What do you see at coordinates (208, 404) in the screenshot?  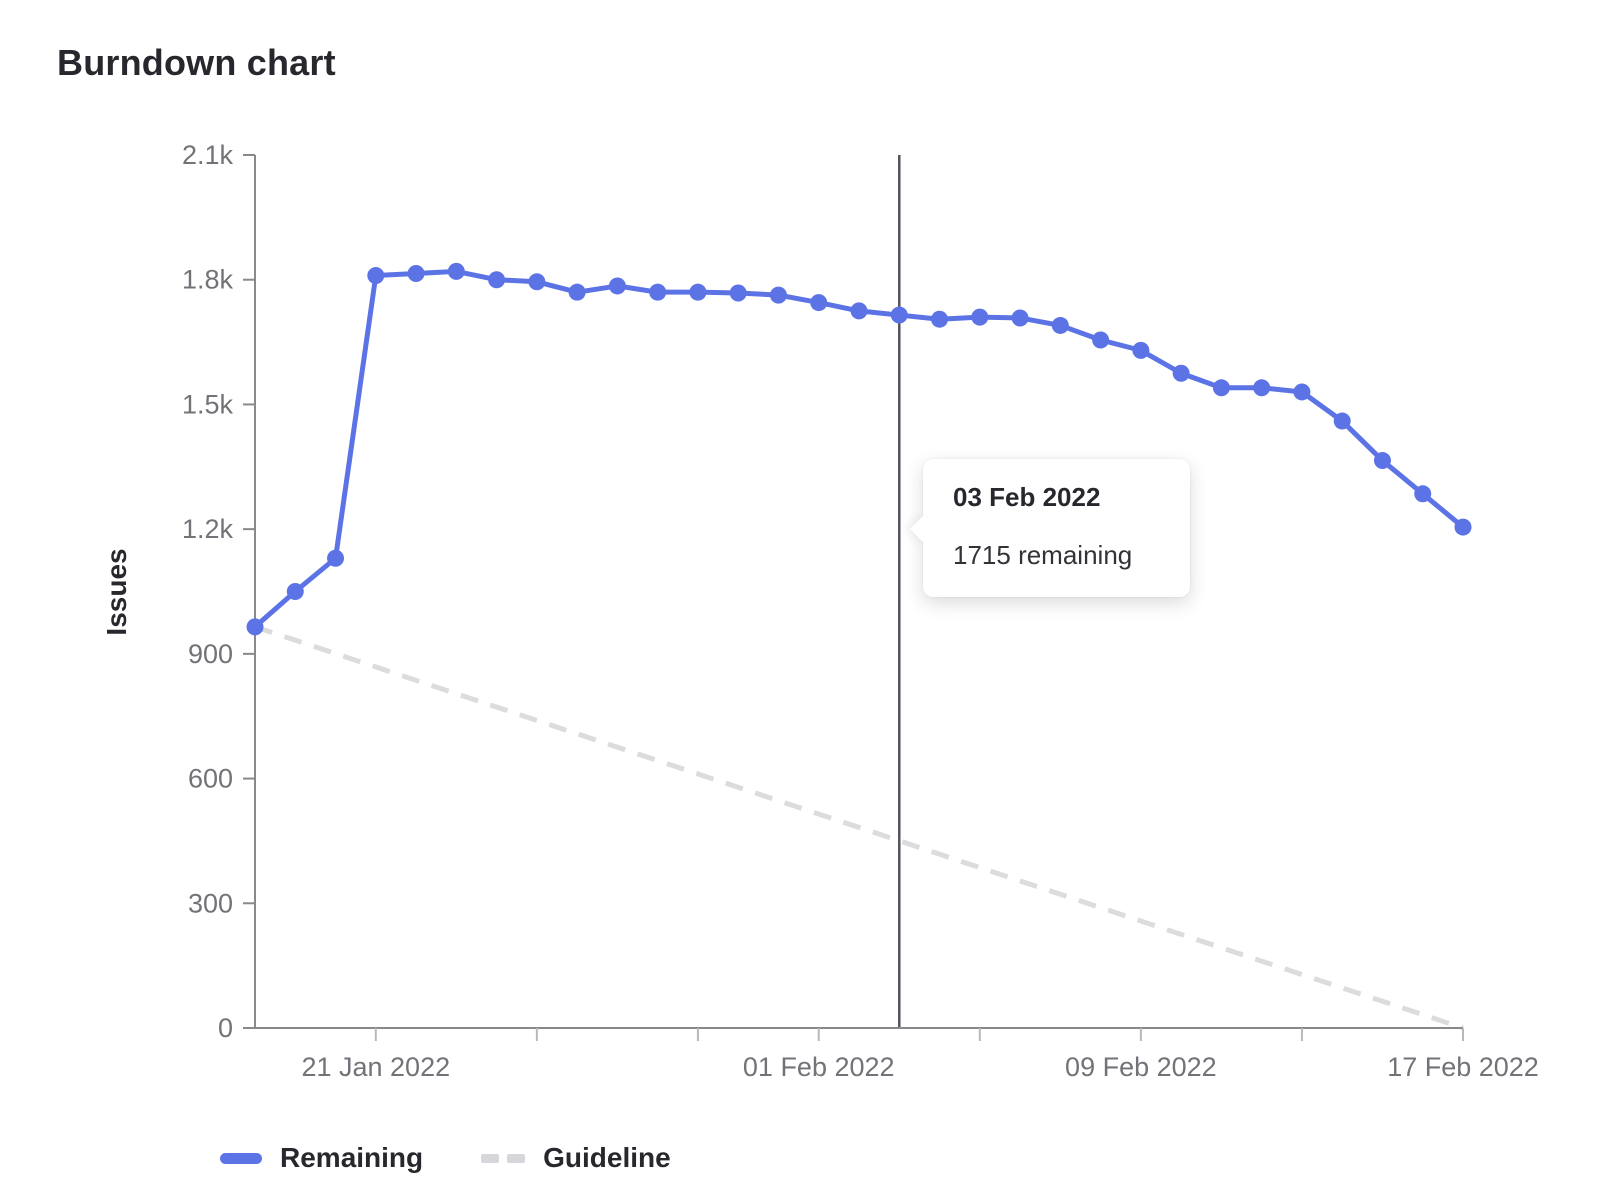 I see `y-tick-label: 1.5k` at bounding box center [208, 404].